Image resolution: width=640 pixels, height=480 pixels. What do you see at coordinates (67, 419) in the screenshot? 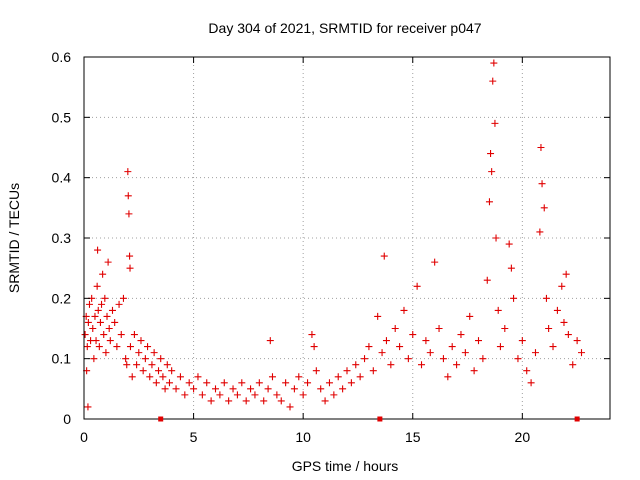
I see `y-tick-label: 0` at bounding box center [67, 419].